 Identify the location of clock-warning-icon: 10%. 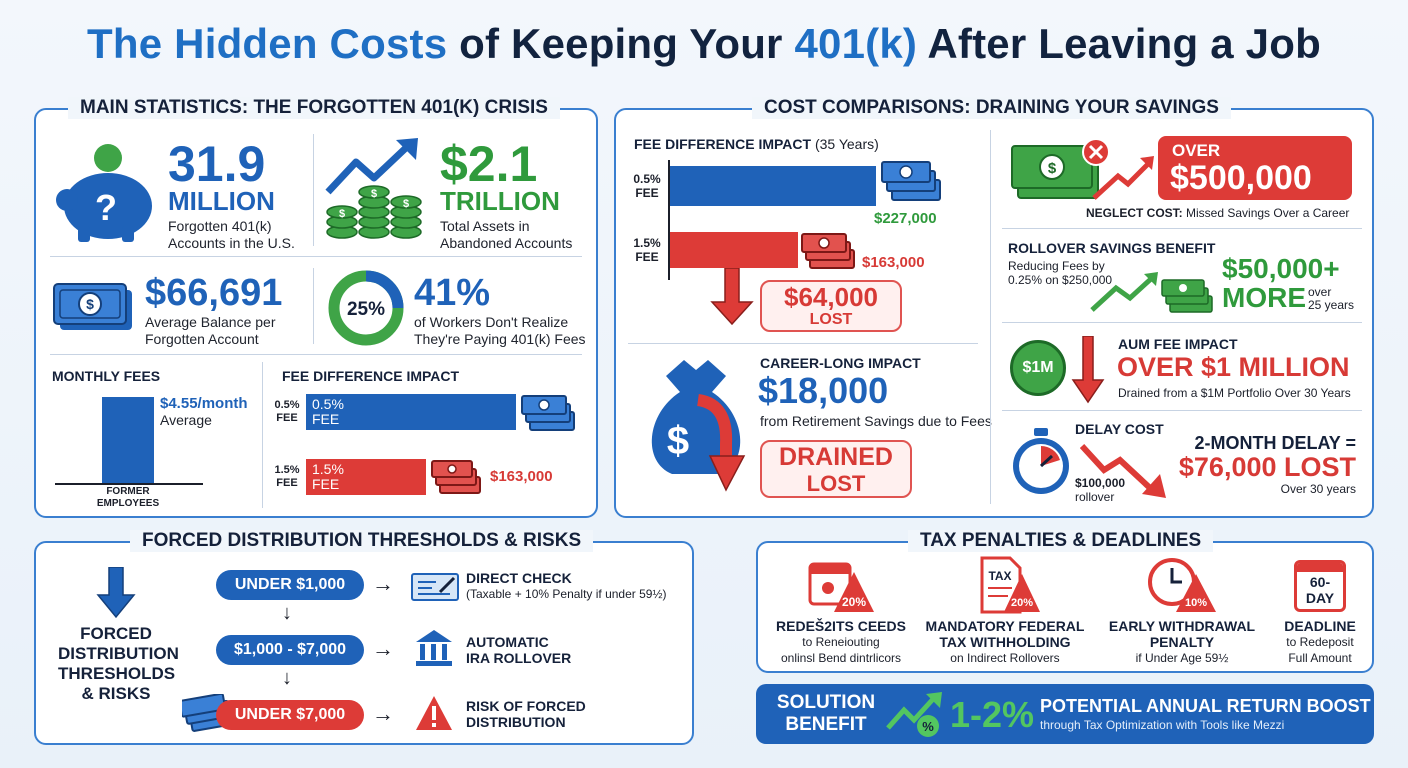
(1182, 585).